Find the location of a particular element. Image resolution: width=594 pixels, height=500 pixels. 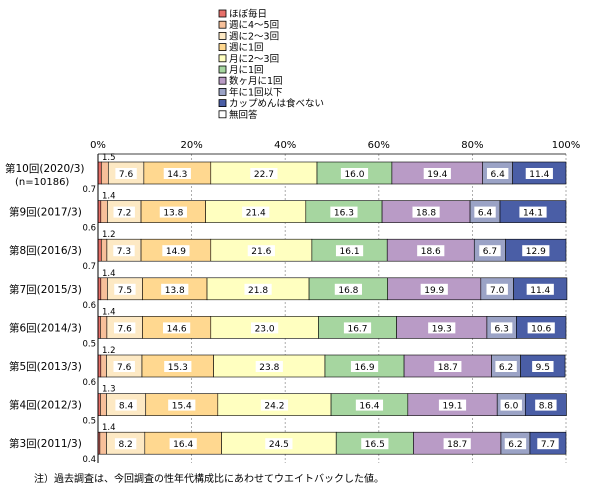

data-label: 21.8 is located at coordinates (258, 291).